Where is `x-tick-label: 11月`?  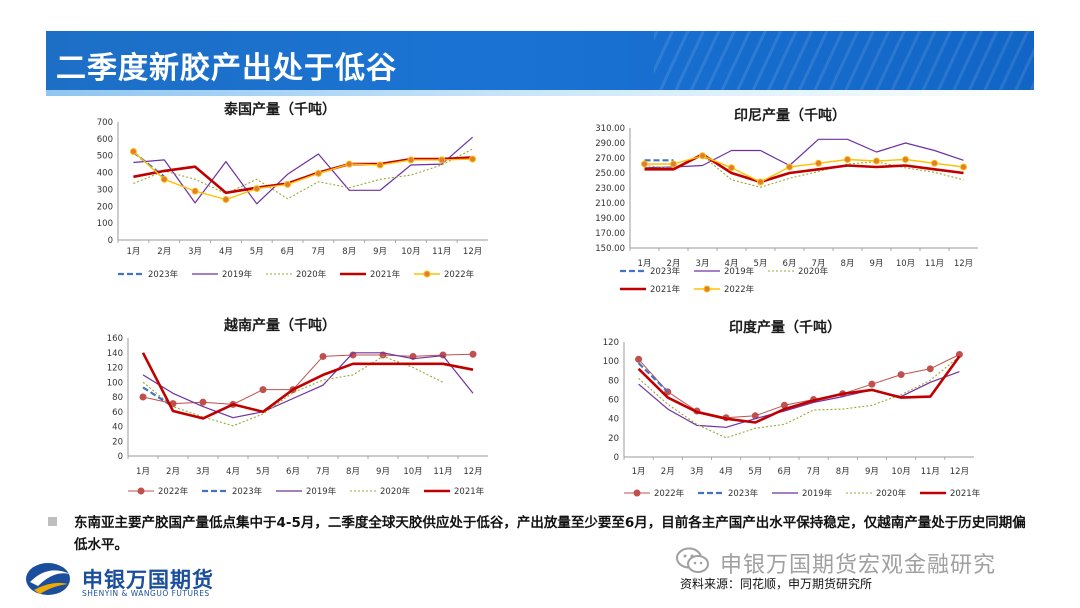
x-tick-label: 11月 is located at coordinates (442, 472).